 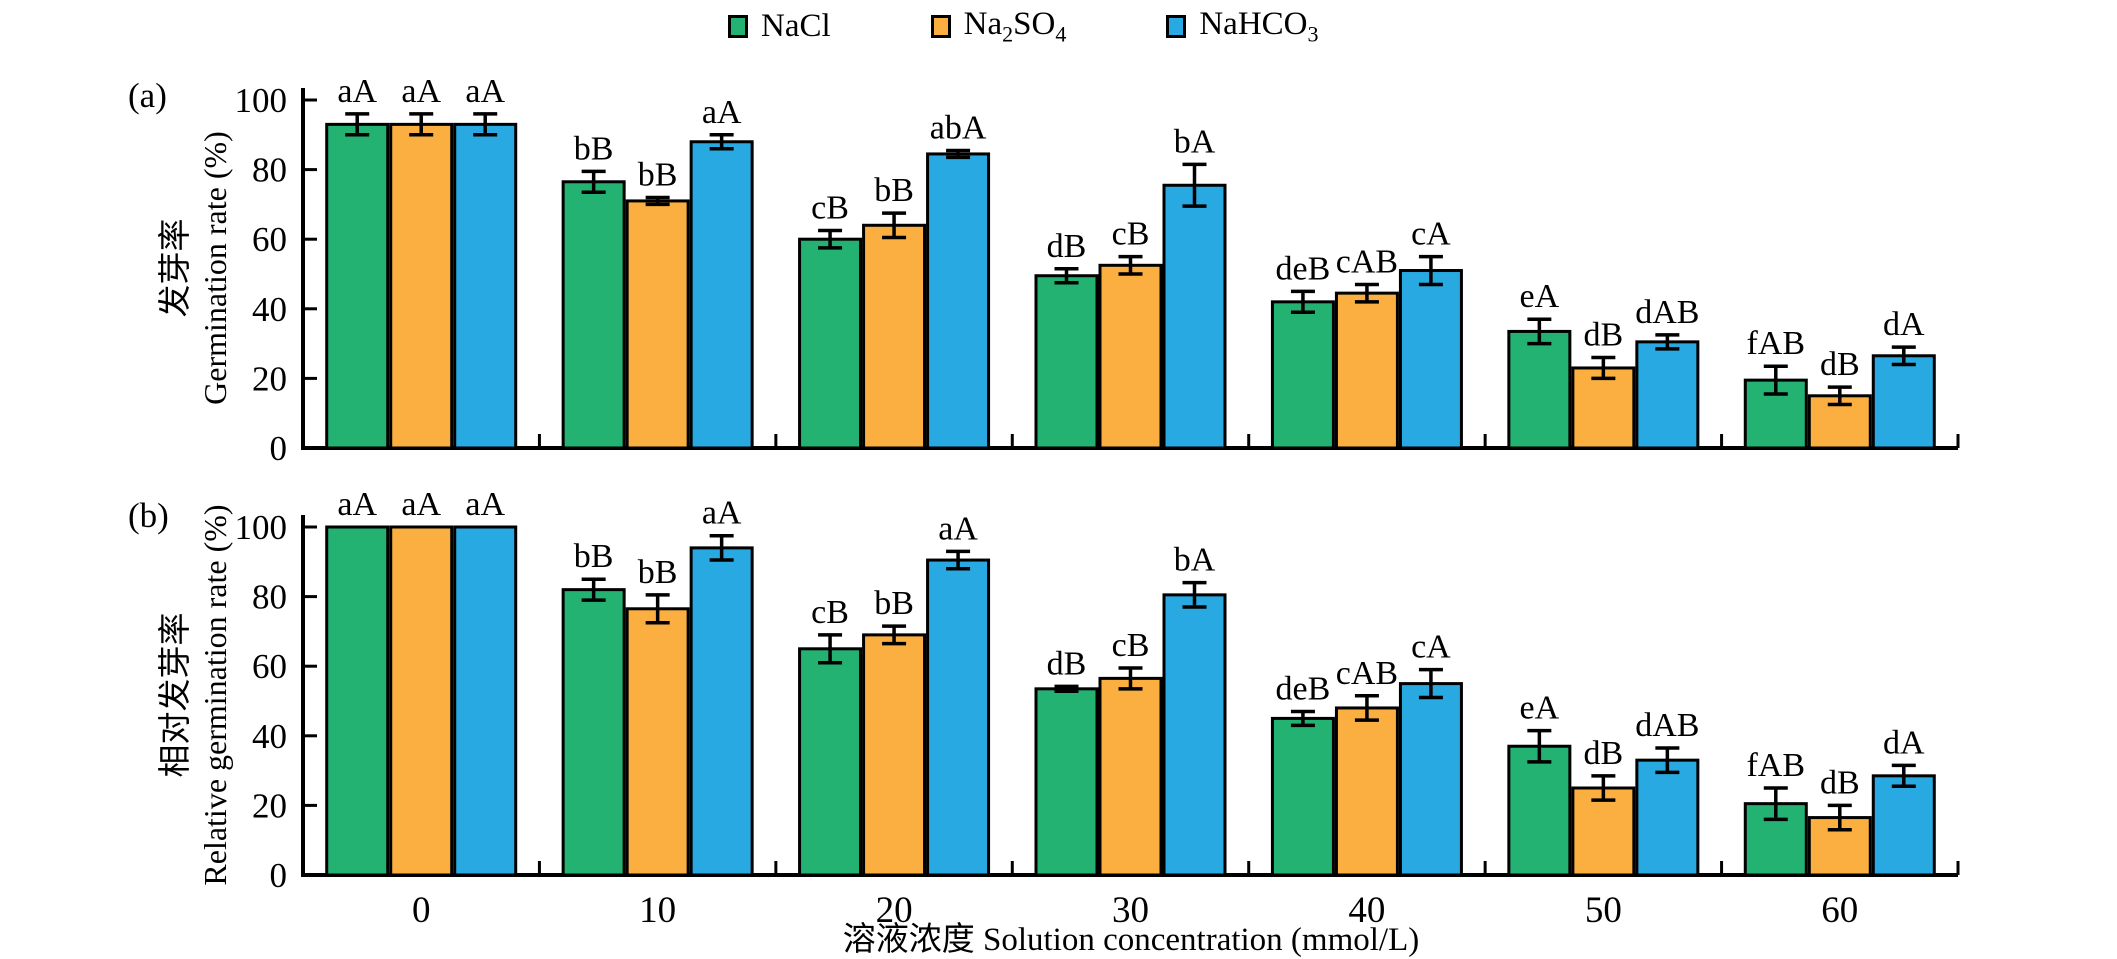 What do you see at coordinates (1131, 940) in the screenshot?
I see `x-axis-title: 溶液浓度 Solution concentration (mmol/L)` at bounding box center [1131, 940].